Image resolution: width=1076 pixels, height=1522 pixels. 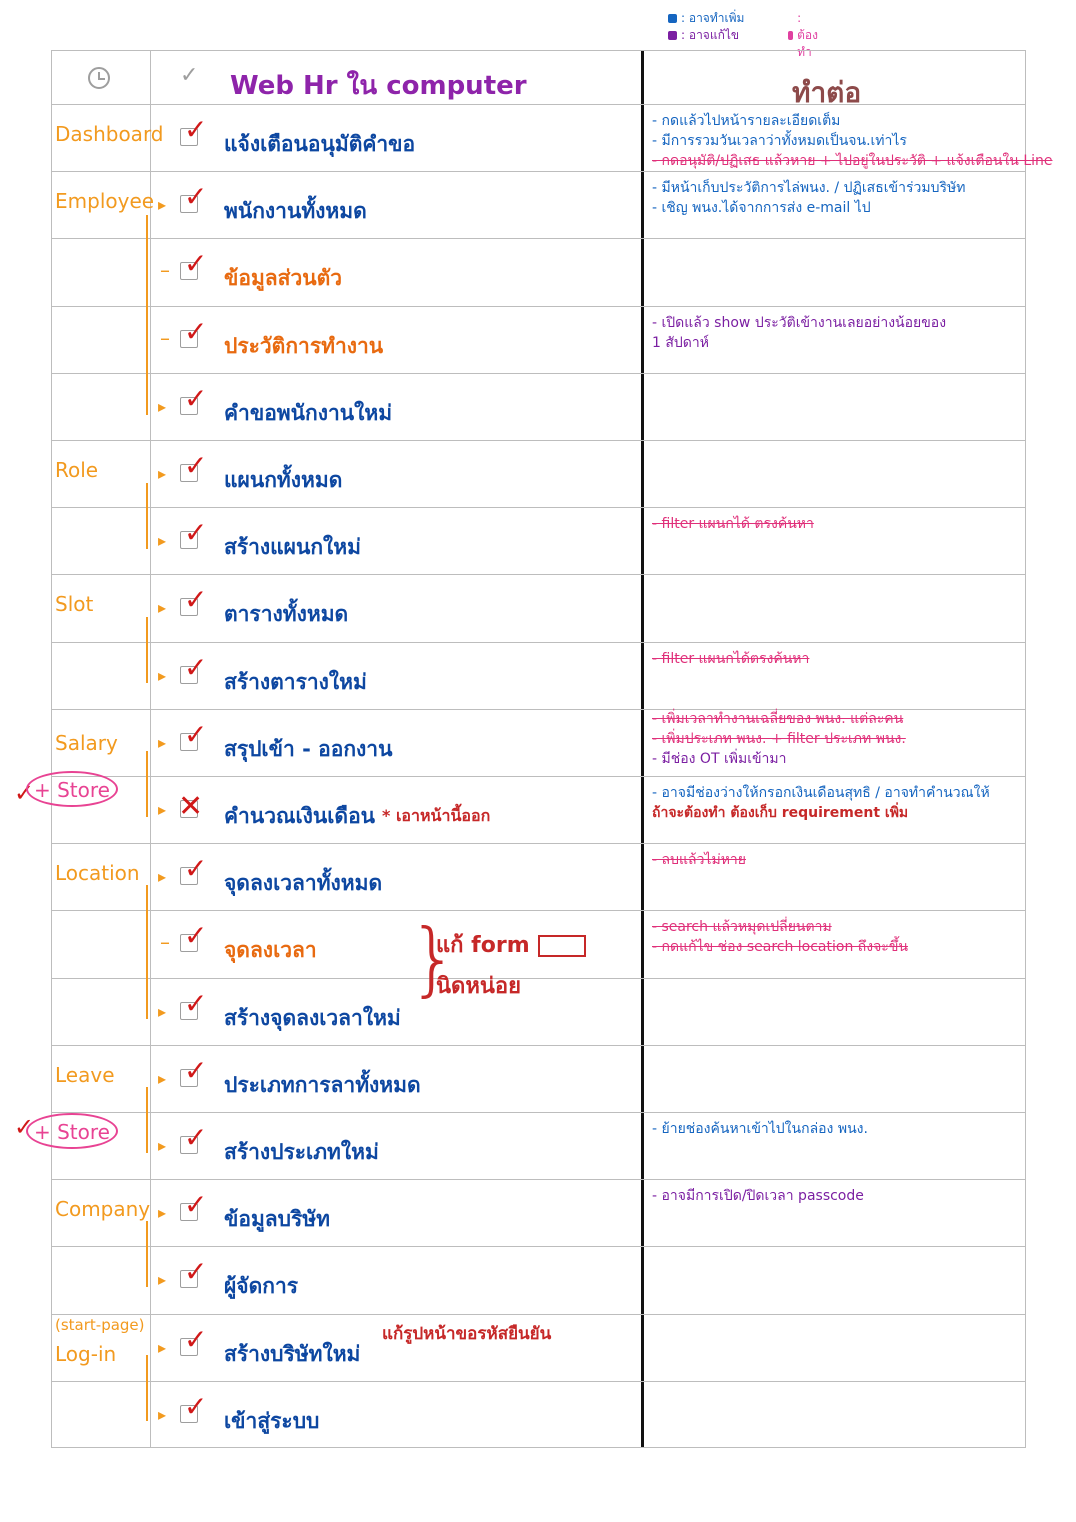 What do you see at coordinates (538, 1279) in the screenshot?
I see `table-row: ✓ ผู้จัดการ` at bounding box center [538, 1279].